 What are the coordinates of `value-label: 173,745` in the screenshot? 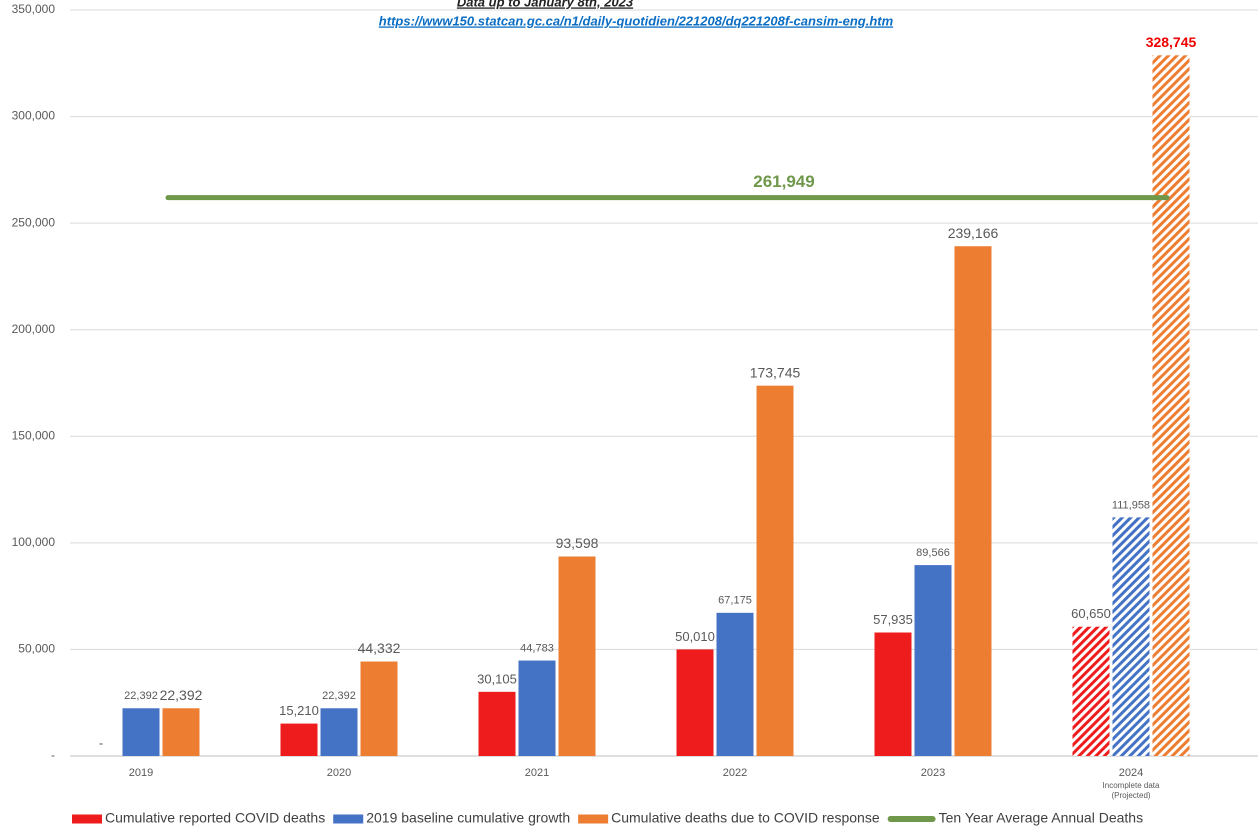 It's located at (775, 372).